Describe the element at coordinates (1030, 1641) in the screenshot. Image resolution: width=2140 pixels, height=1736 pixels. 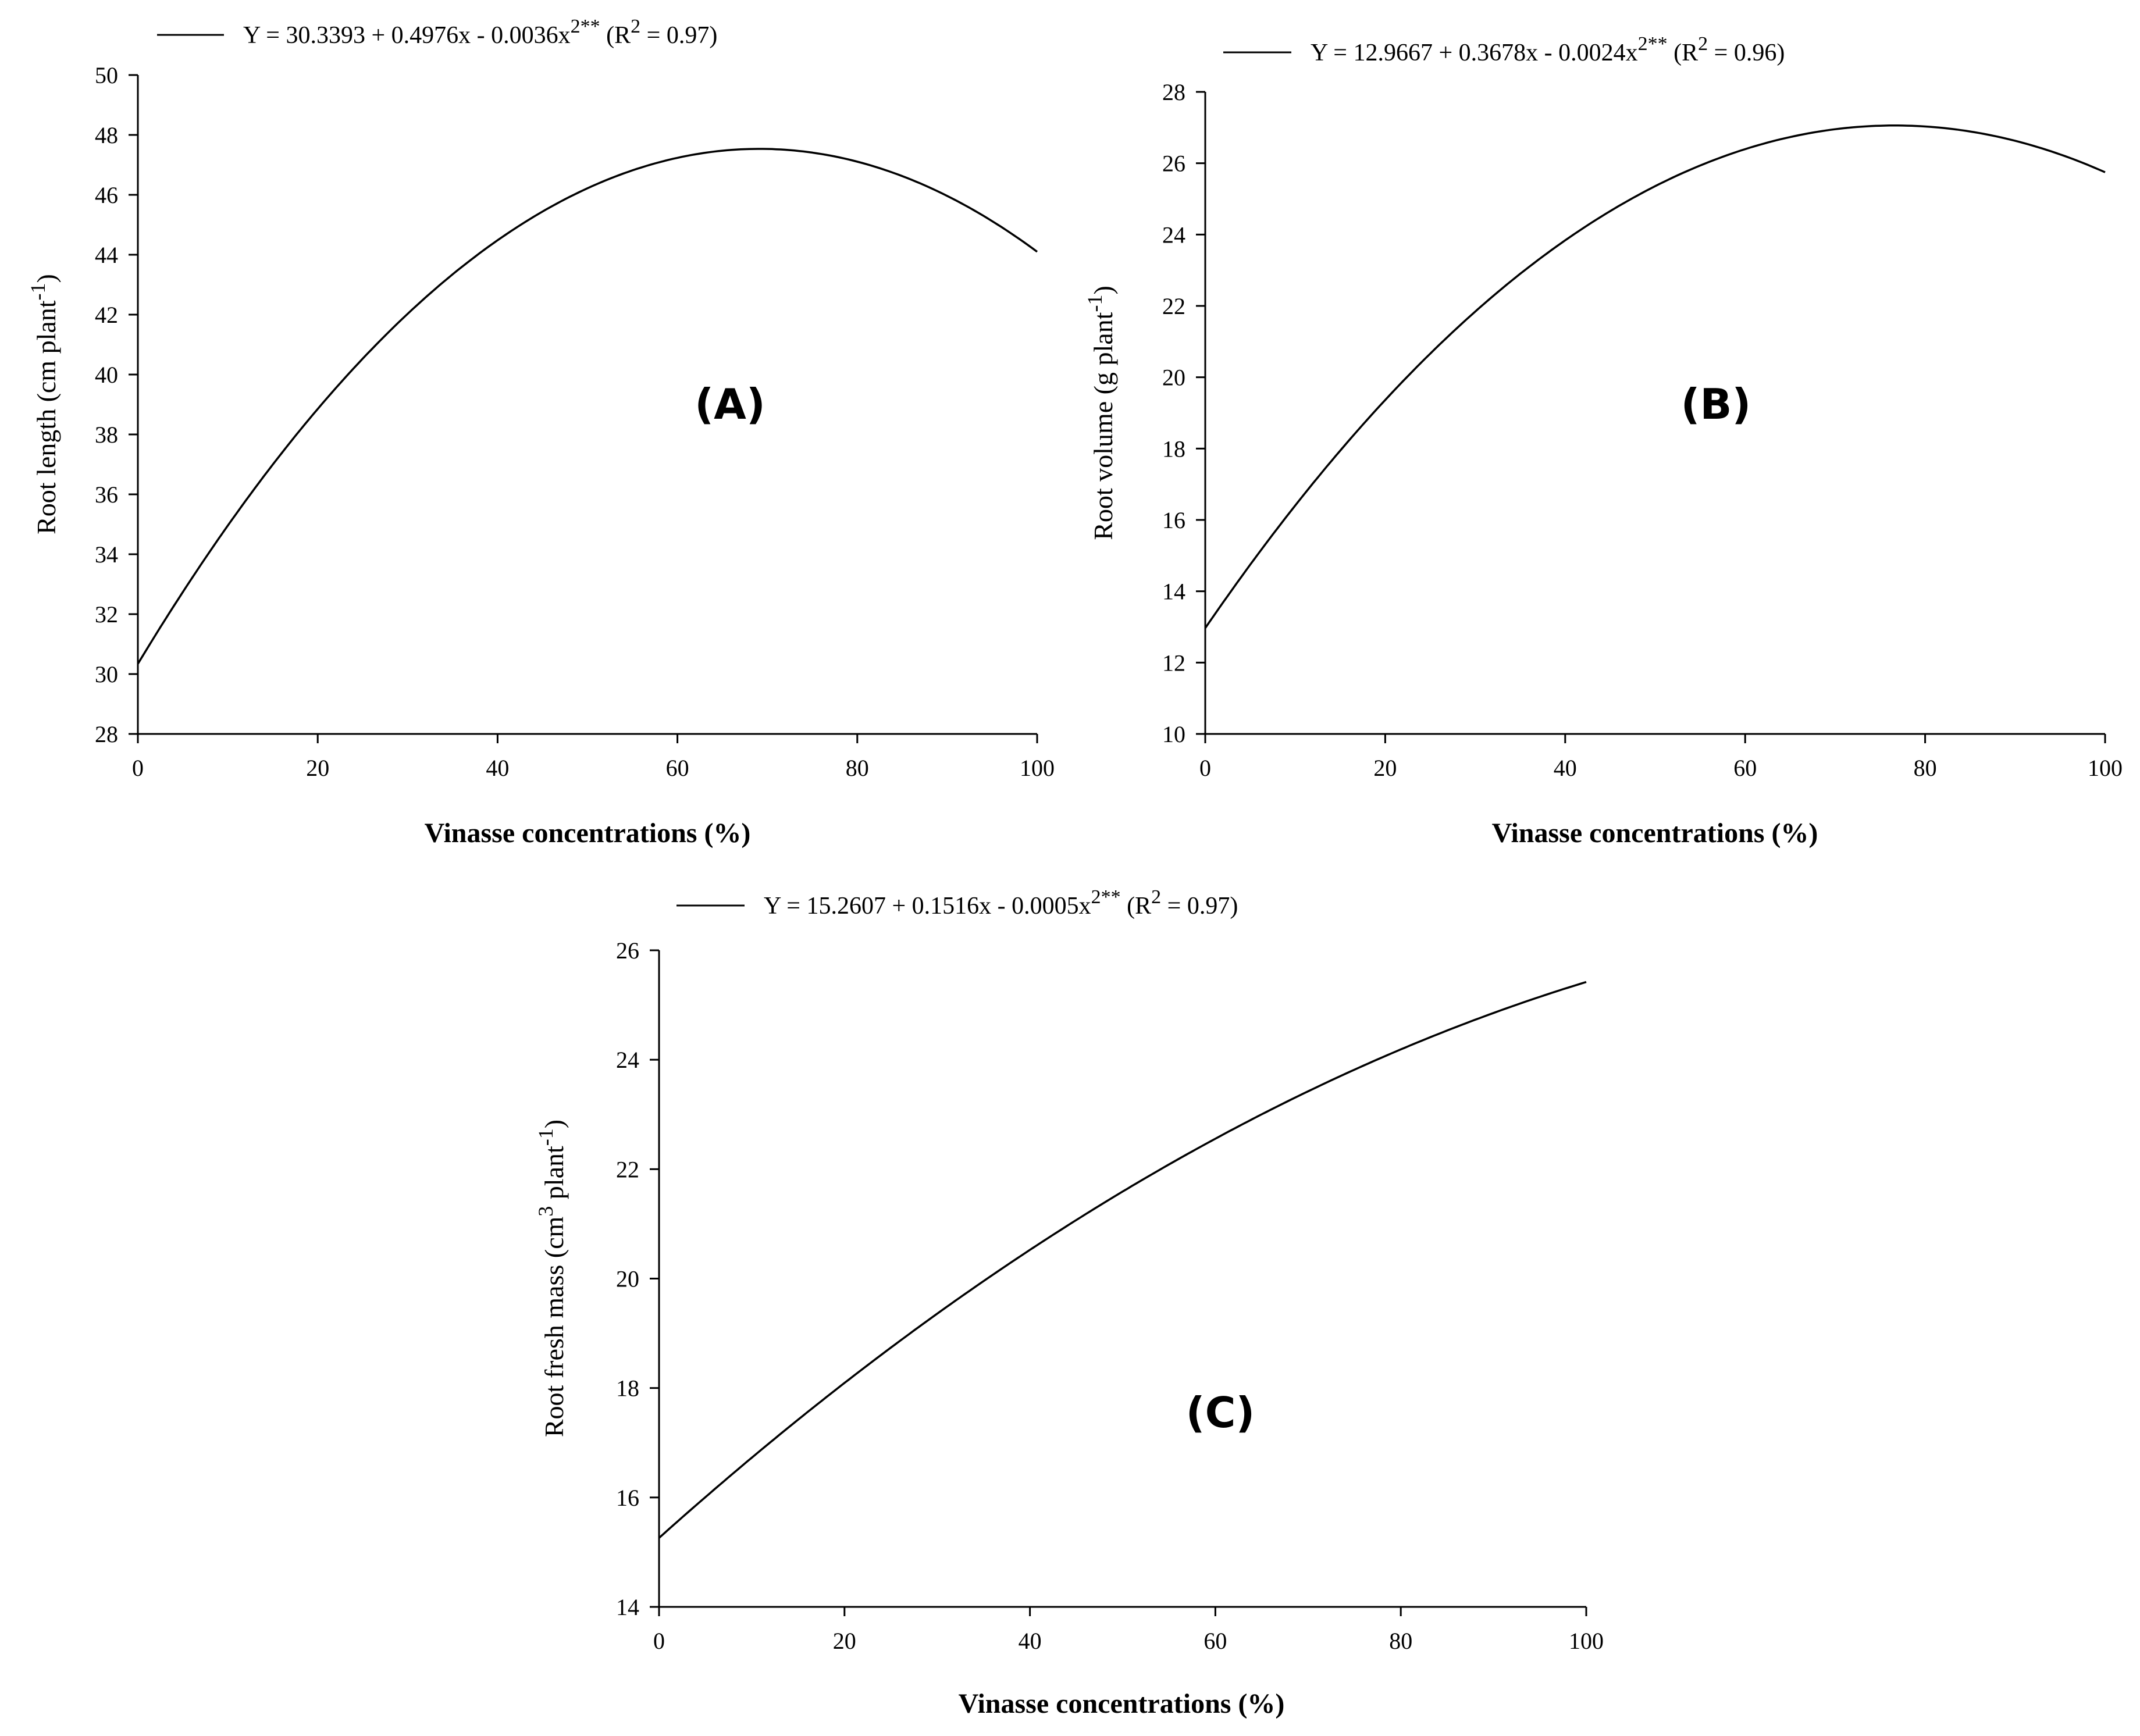
I see `panel-c-x-tick-label: 40` at that location.